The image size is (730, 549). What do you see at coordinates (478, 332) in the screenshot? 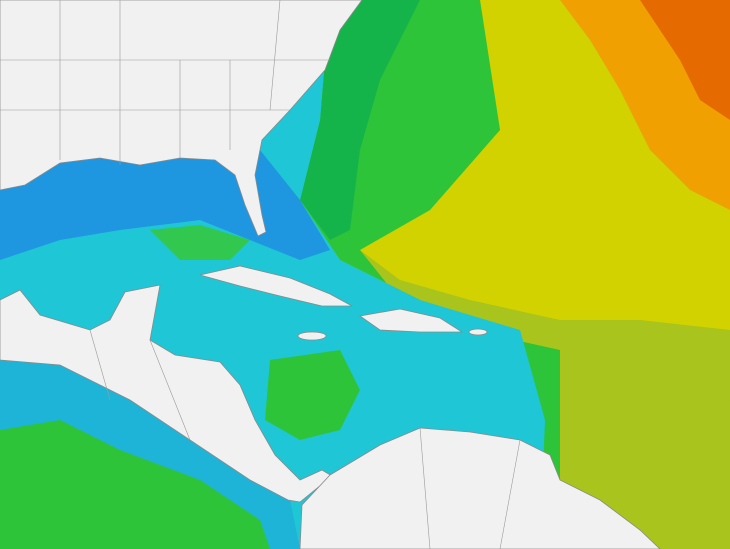
I see `puerto-rico` at bounding box center [478, 332].